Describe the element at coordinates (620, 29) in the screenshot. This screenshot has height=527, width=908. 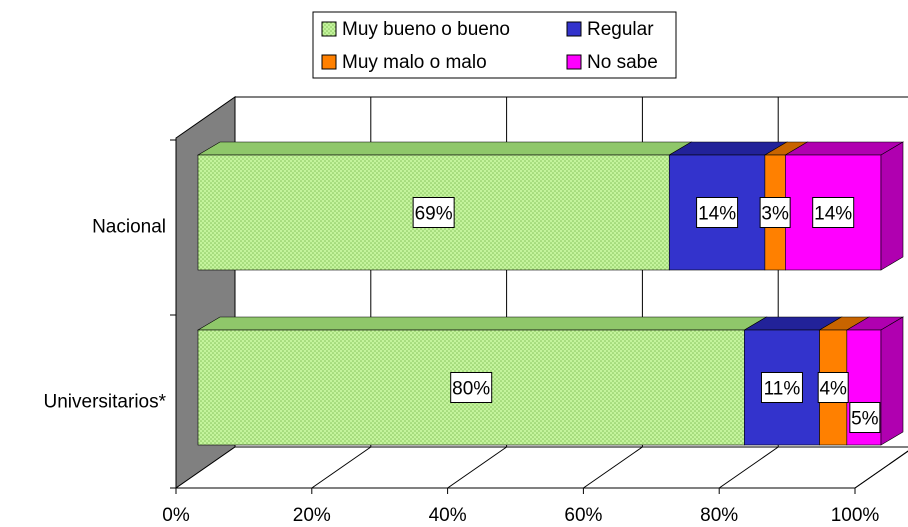
I see `legend-label: Regular` at that location.